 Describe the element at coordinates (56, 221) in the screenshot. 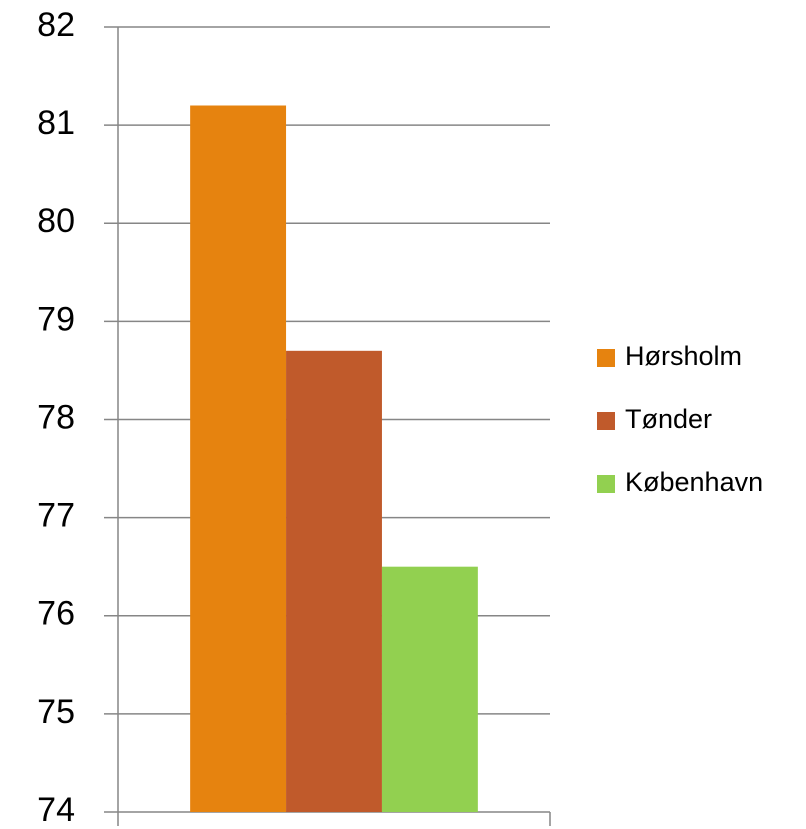

I see `y-tick-label: 80` at that location.